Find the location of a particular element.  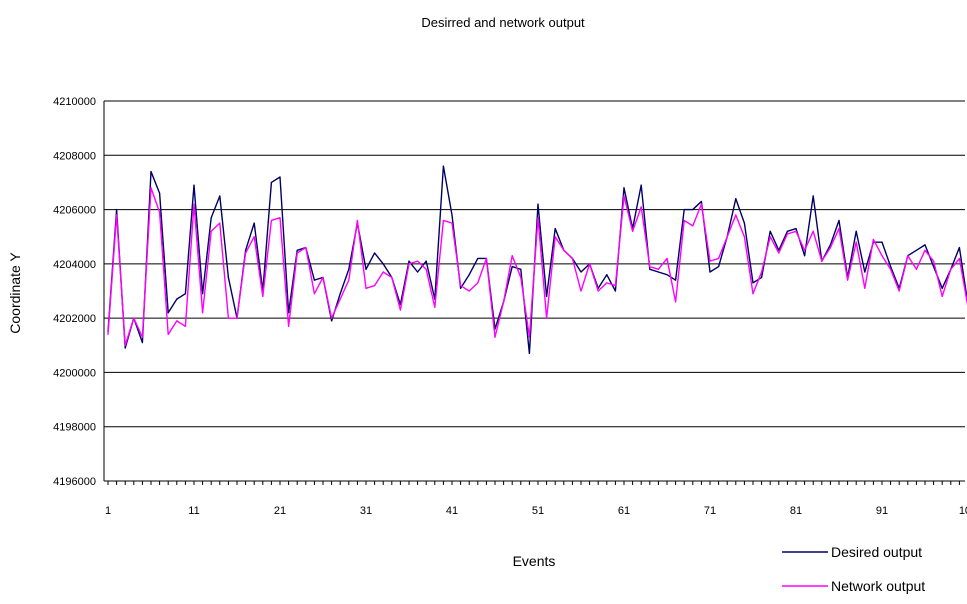

y-tick-label: 4208000 is located at coordinates (74, 156).